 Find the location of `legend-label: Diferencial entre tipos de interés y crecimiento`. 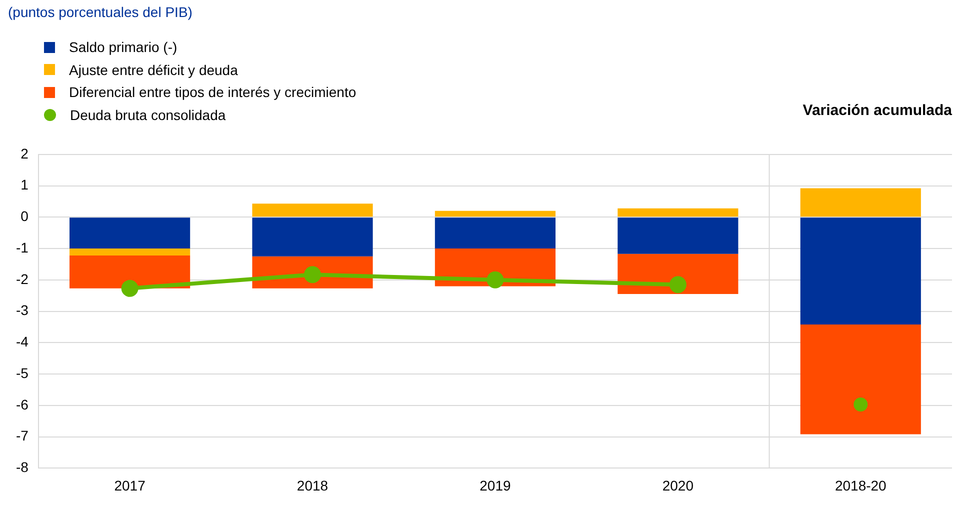

legend-label: Diferencial entre tipos de interés y crecimiento is located at coordinates (212, 92).